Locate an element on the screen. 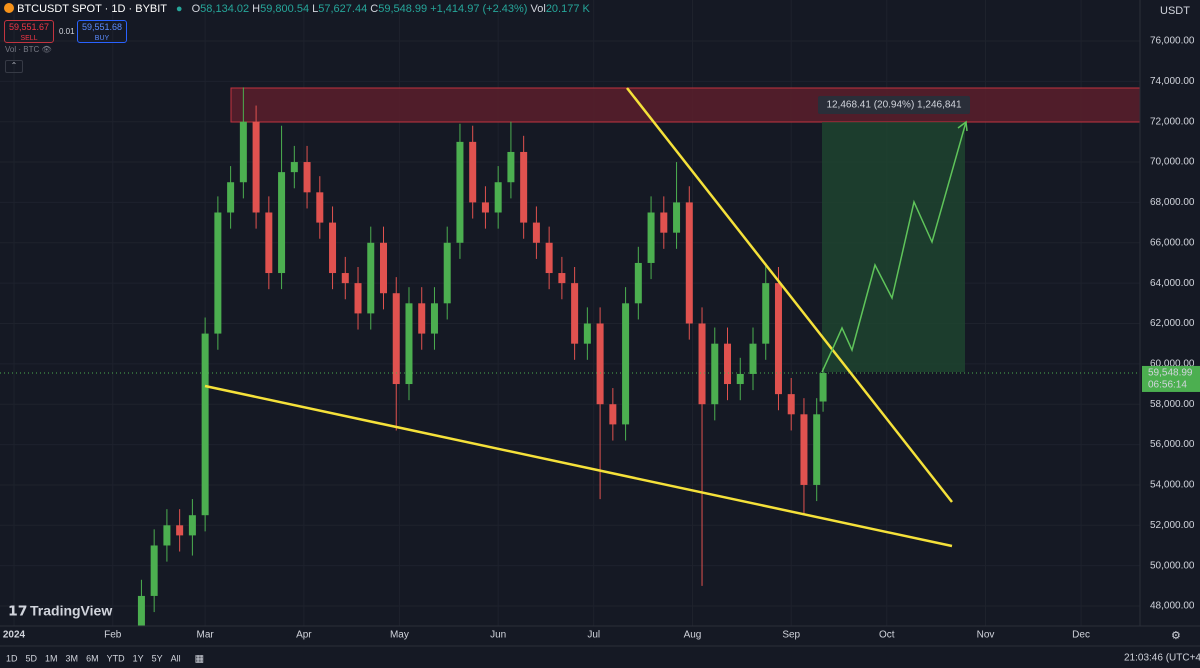 The height and width of the screenshot is (668, 1200). y-tick-label: 58,000.00 is located at coordinates (1172, 404).